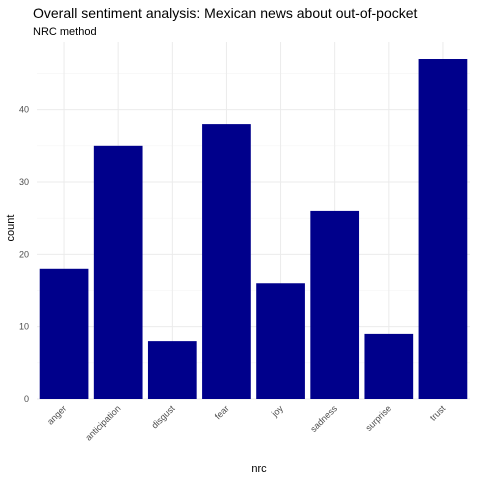 The width and height of the screenshot is (480, 480). Describe the element at coordinates (222, 412) in the screenshot. I see `x-tick-label-fear: fear` at that location.